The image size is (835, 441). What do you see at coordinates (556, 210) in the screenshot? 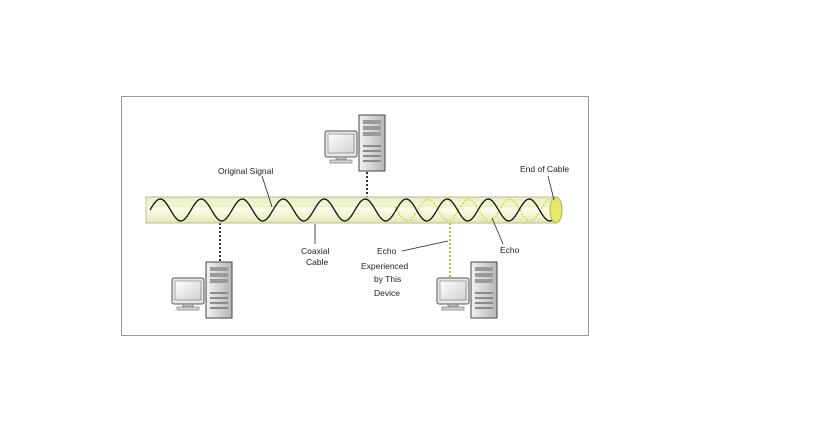
I see `cable-end` at bounding box center [556, 210].